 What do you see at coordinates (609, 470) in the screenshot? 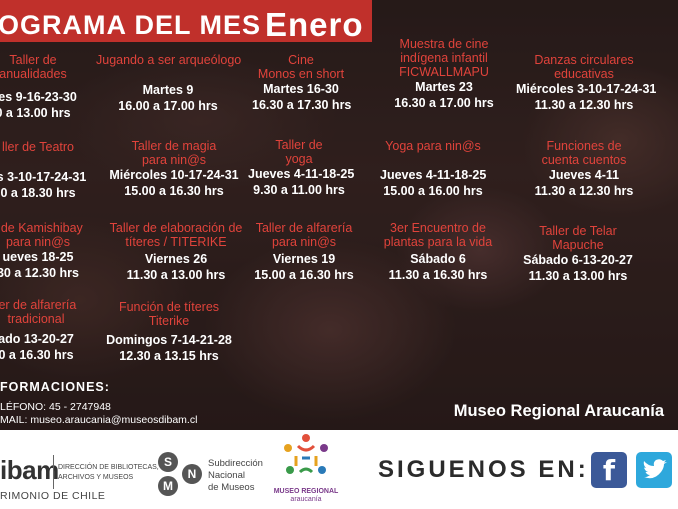
I see `facebook-icon: f` at bounding box center [609, 470].